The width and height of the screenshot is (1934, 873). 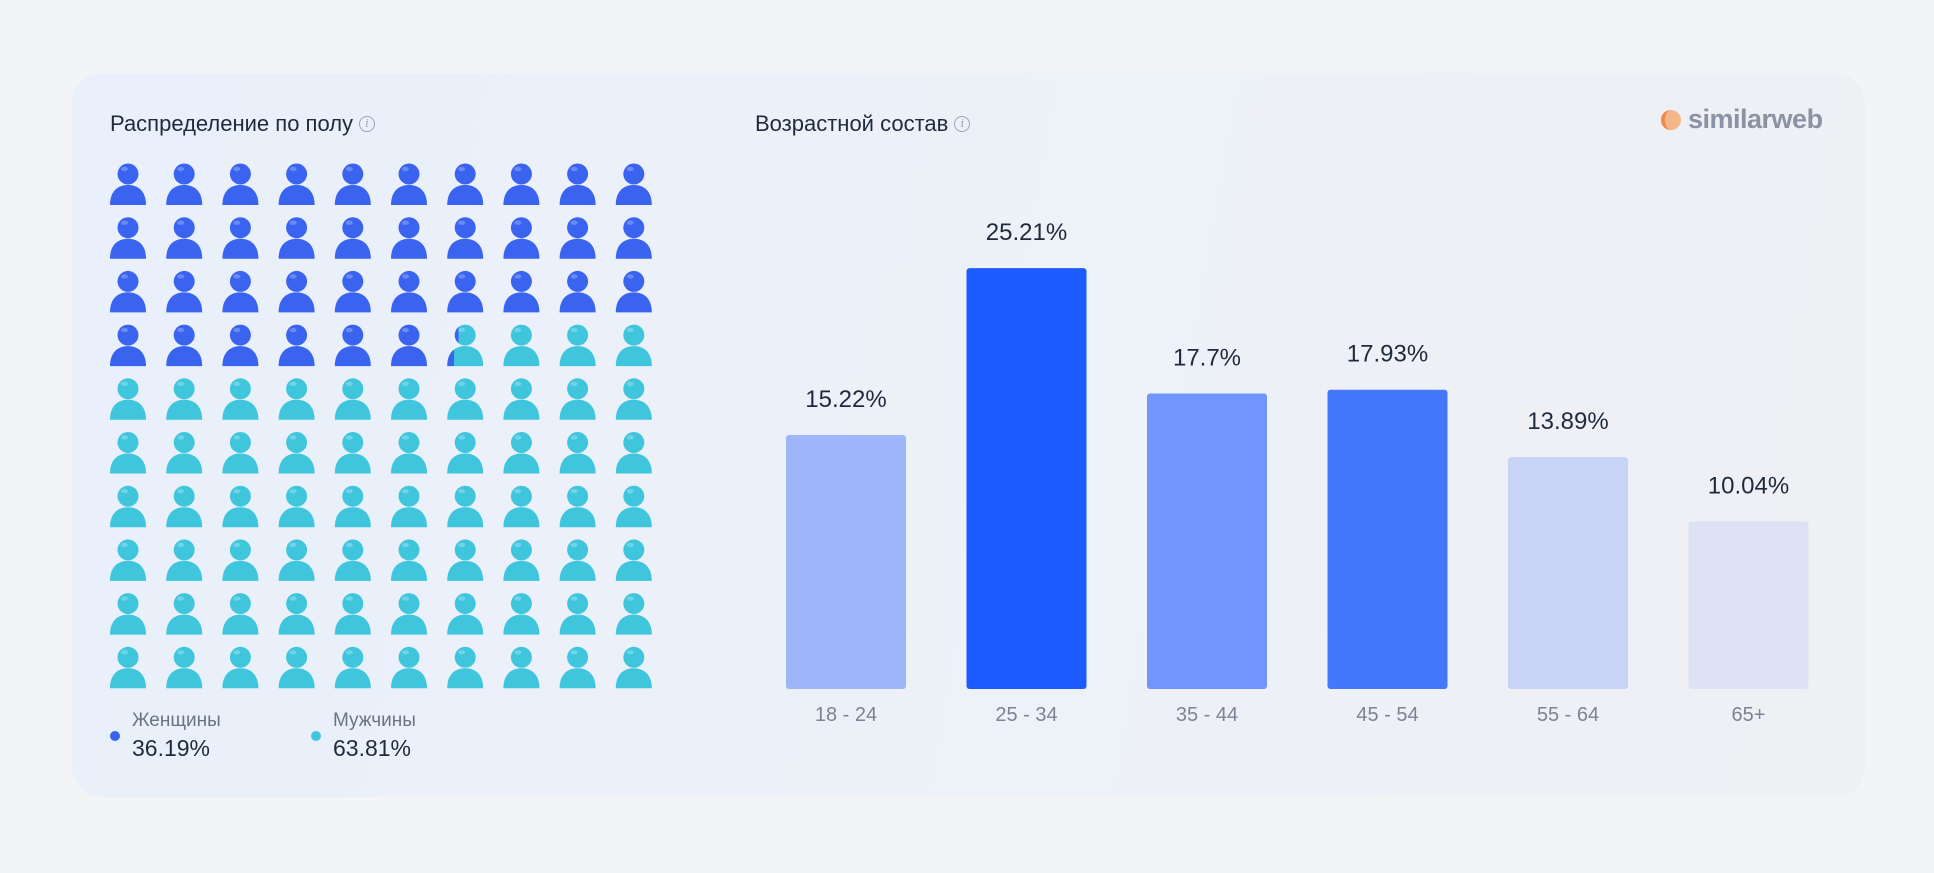 What do you see at coordinates (845, 399) in the screenshot?
I see `bar-value-label: 15.22%` at bounding box center [845, 399].